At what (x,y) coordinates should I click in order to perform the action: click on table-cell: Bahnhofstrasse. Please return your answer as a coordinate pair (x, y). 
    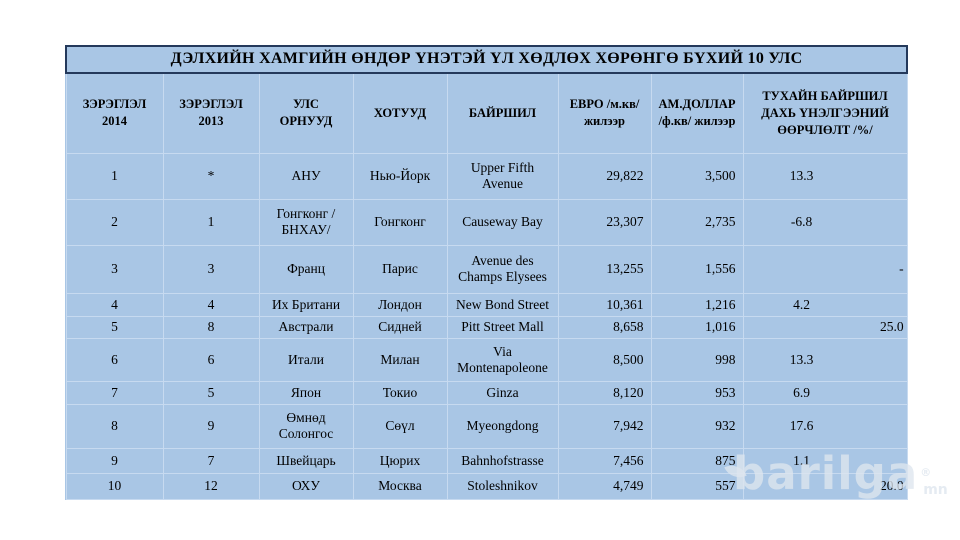
    Looking at the image, I should click on (502, 460).